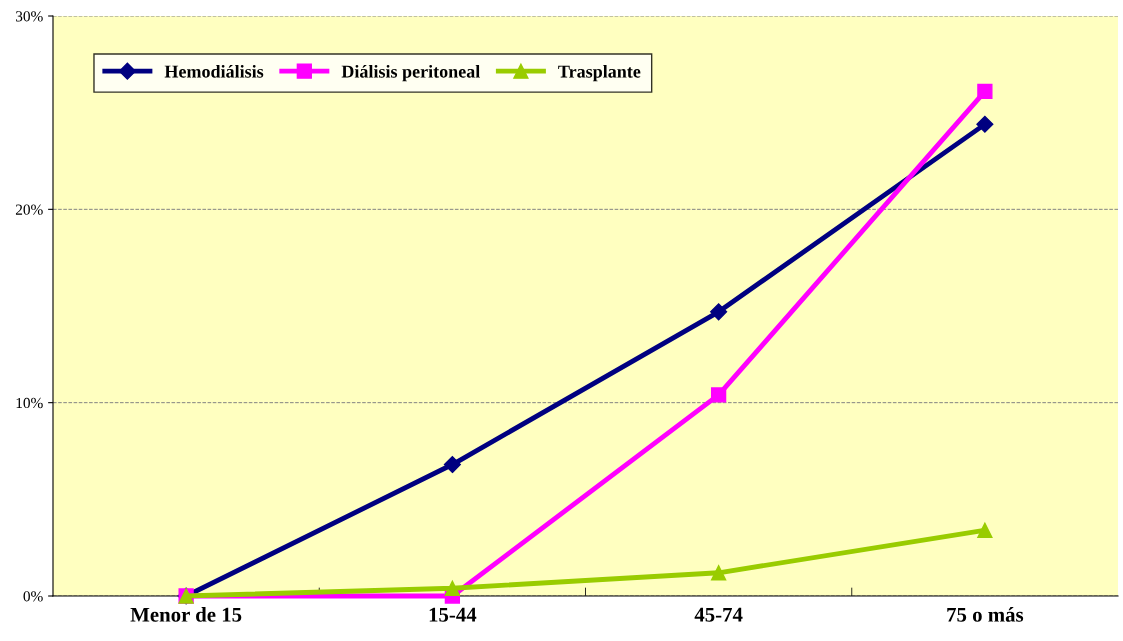  Describe the element at coordinates (718, 614) in the screenshot. I see `x-tick-label: 45-74` at that location.